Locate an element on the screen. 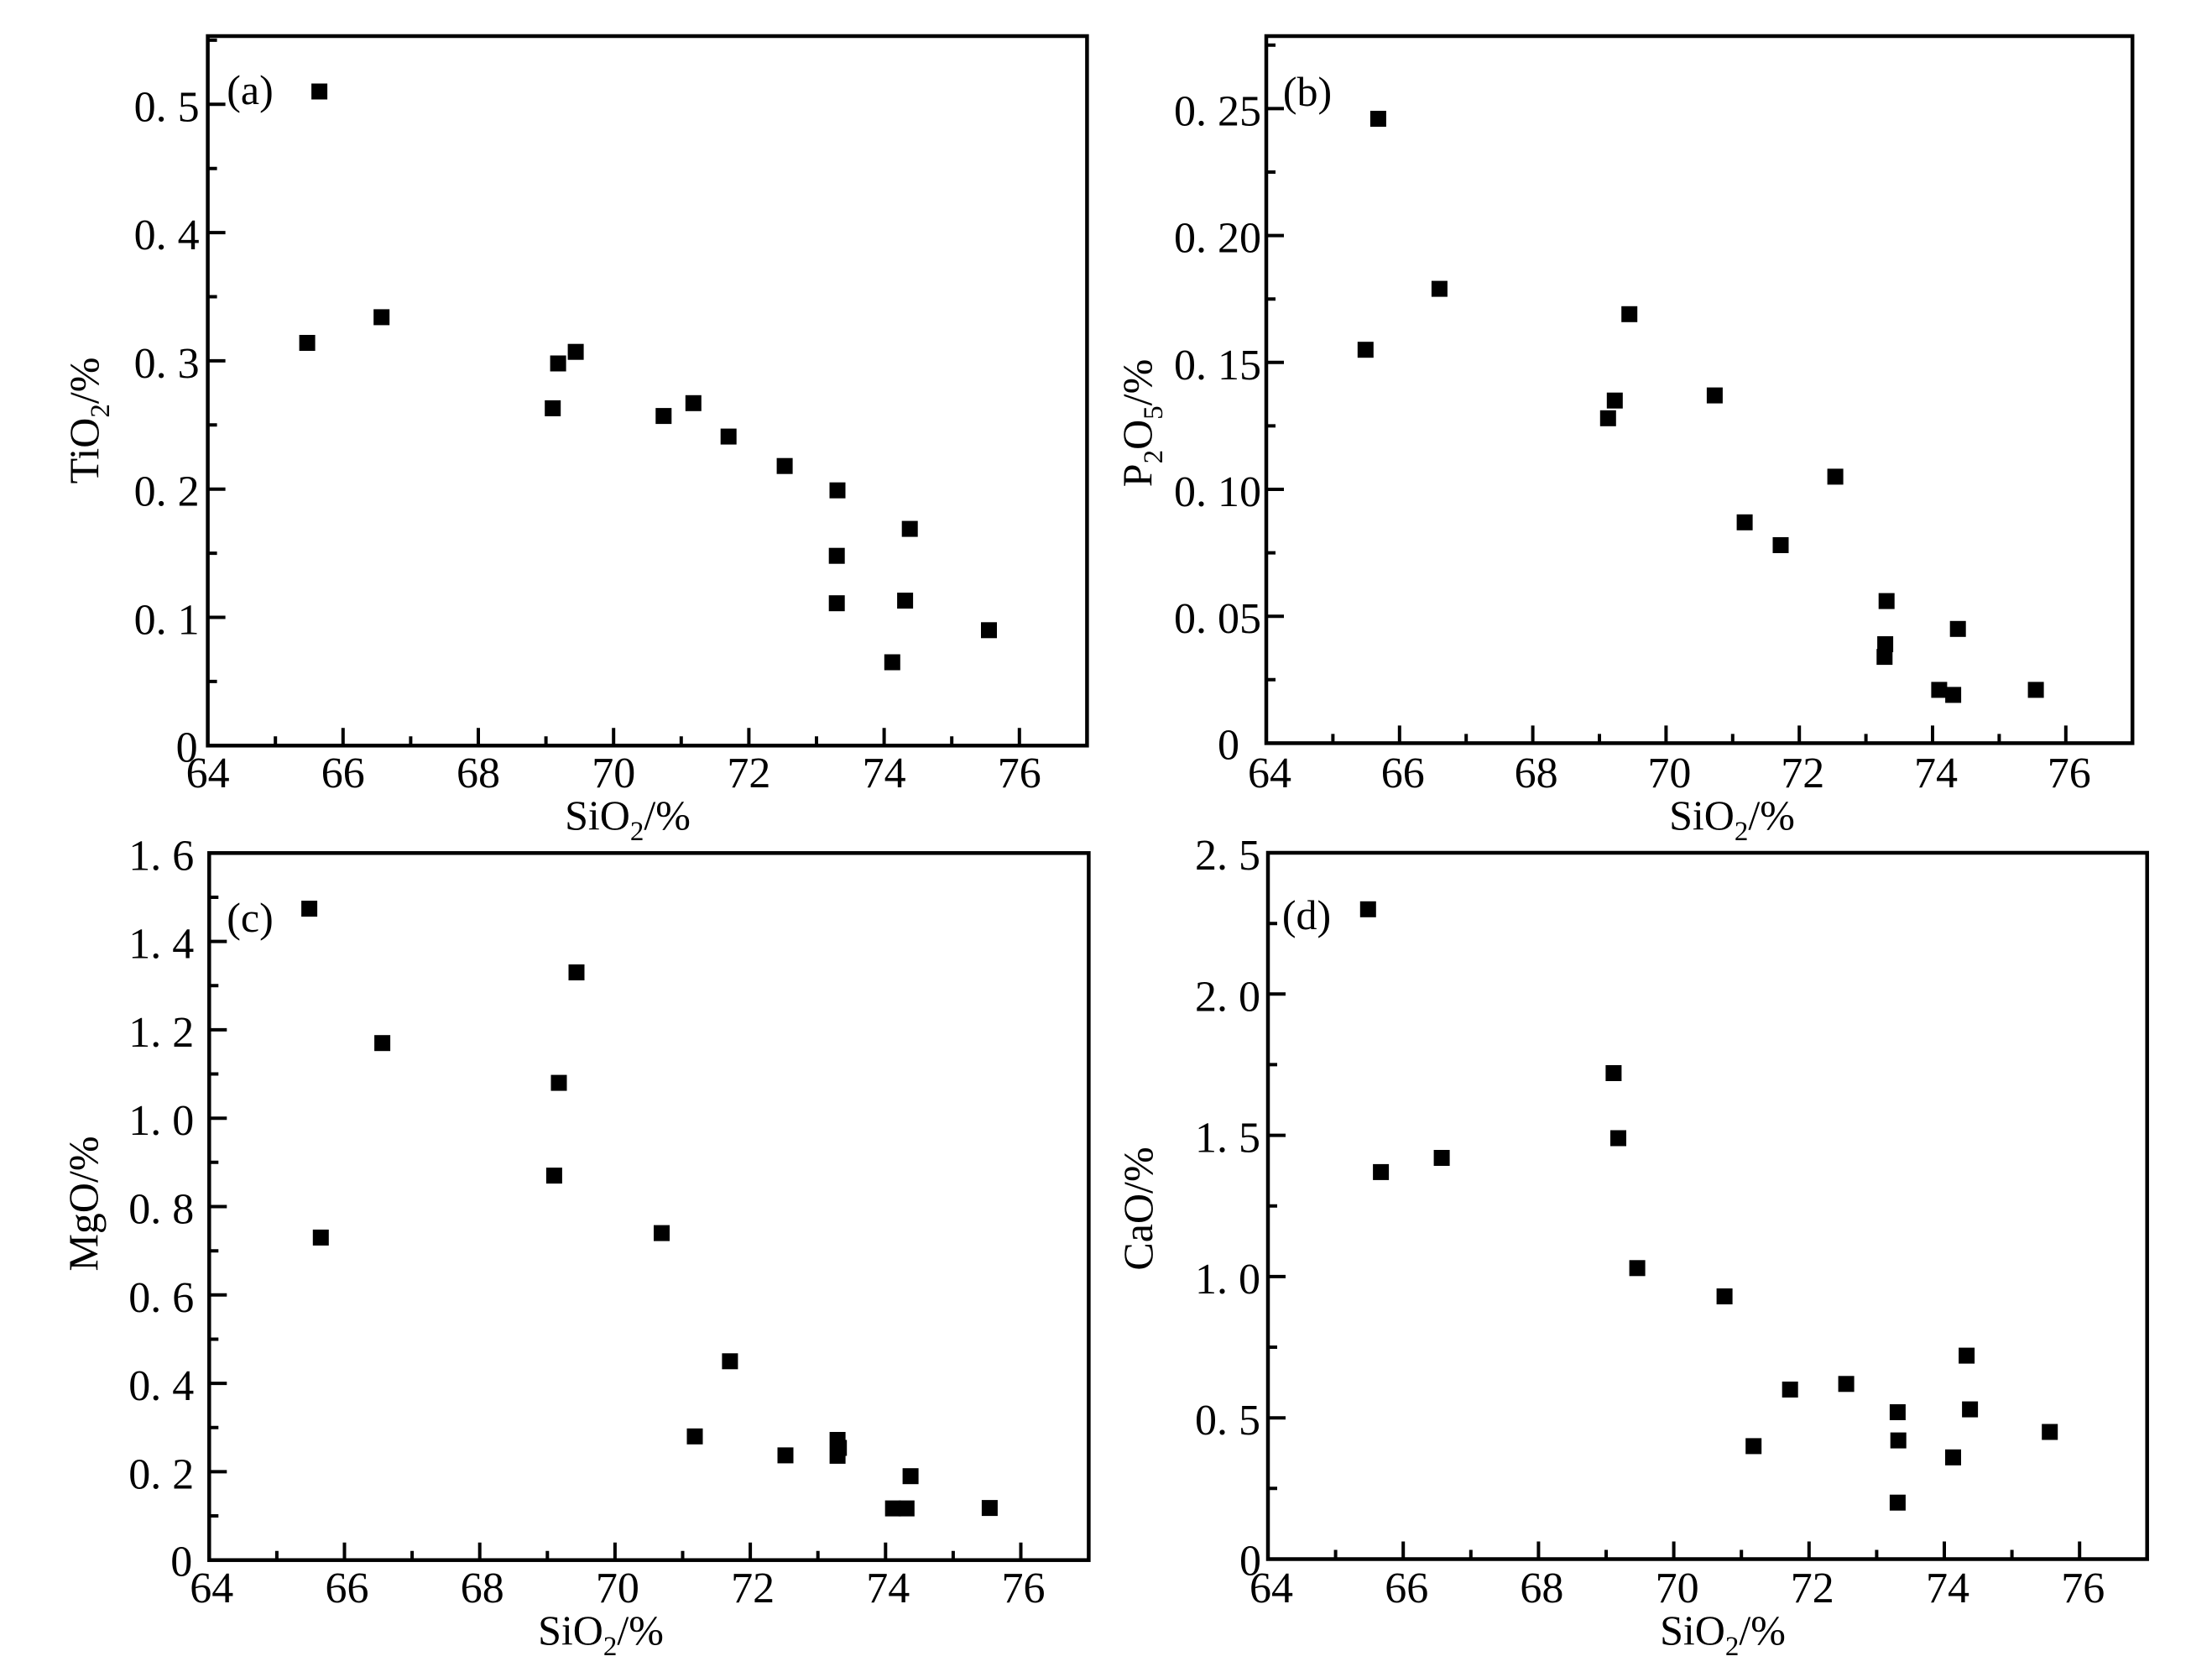 Image resolution: width=2212 pixels, height=1672 pixels. svg-text: (b) is located at coordinates (1307, 92).